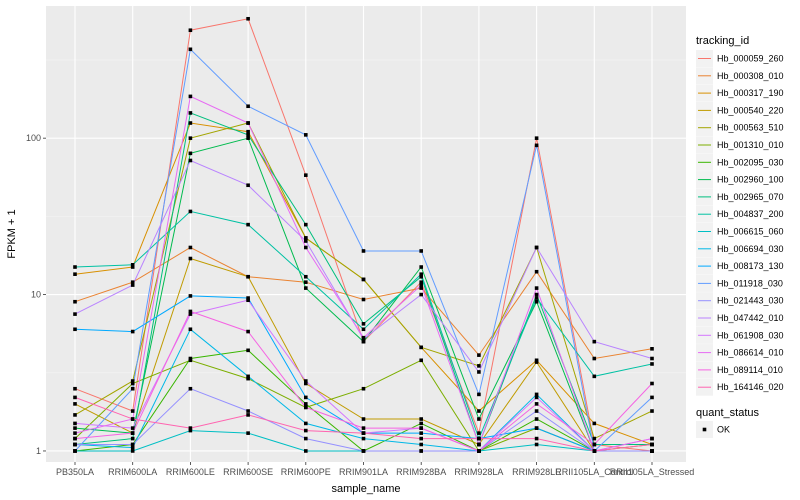 This screenshot has width=800, height=500. Describe the element at coordinates (750, 266) in the screenshot. I see `legend-label: Hb_008173_130` at that location.